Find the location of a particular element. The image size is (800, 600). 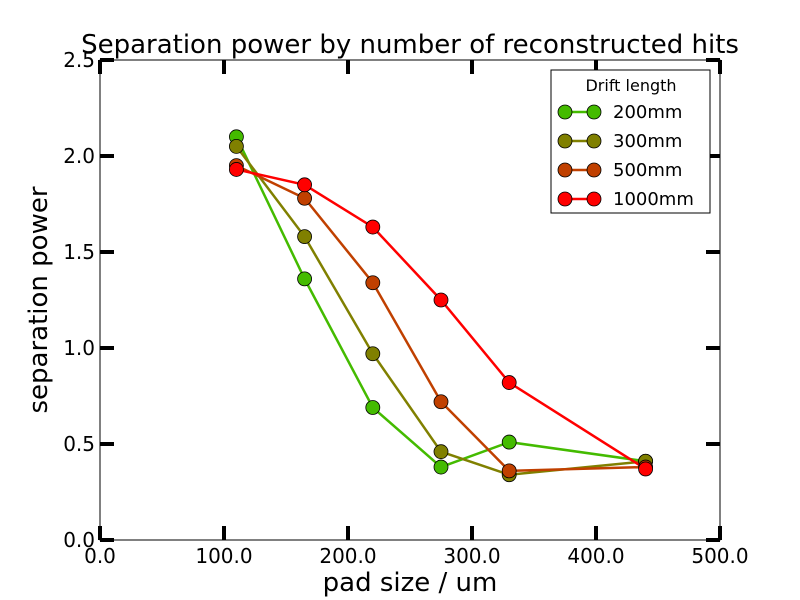

x-tick-label: 200.0 is located at coordinates (347, 556).